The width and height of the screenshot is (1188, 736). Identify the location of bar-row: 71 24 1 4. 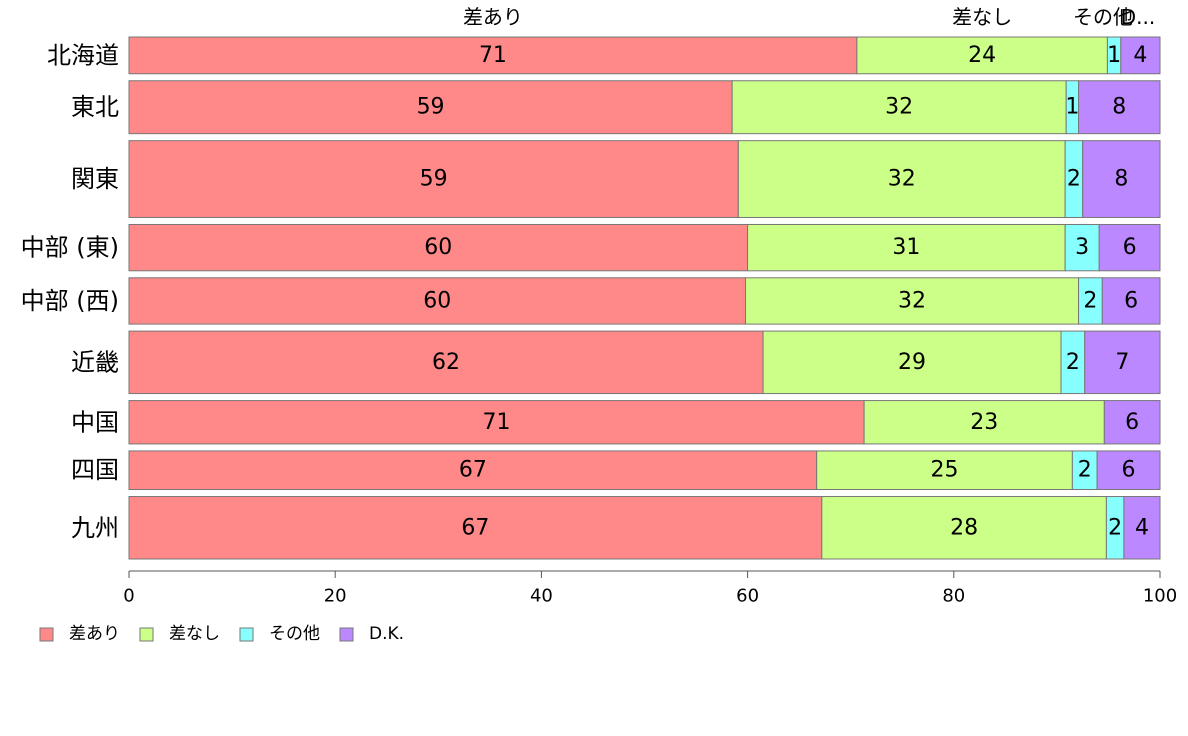
(644, 55).